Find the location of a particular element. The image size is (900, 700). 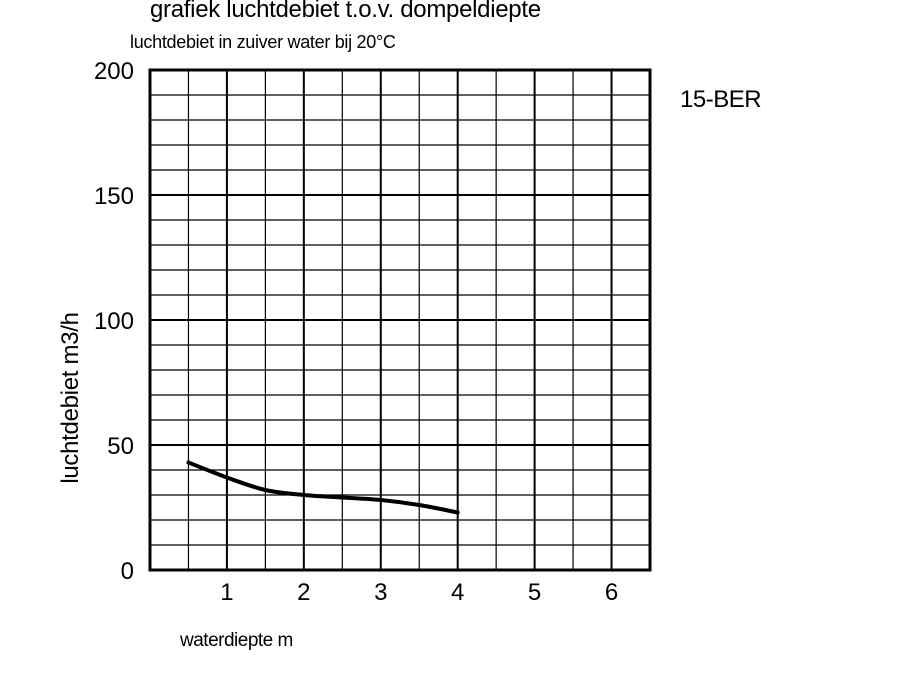

x-tick-label: 2 is located at coordinates (303, 592).